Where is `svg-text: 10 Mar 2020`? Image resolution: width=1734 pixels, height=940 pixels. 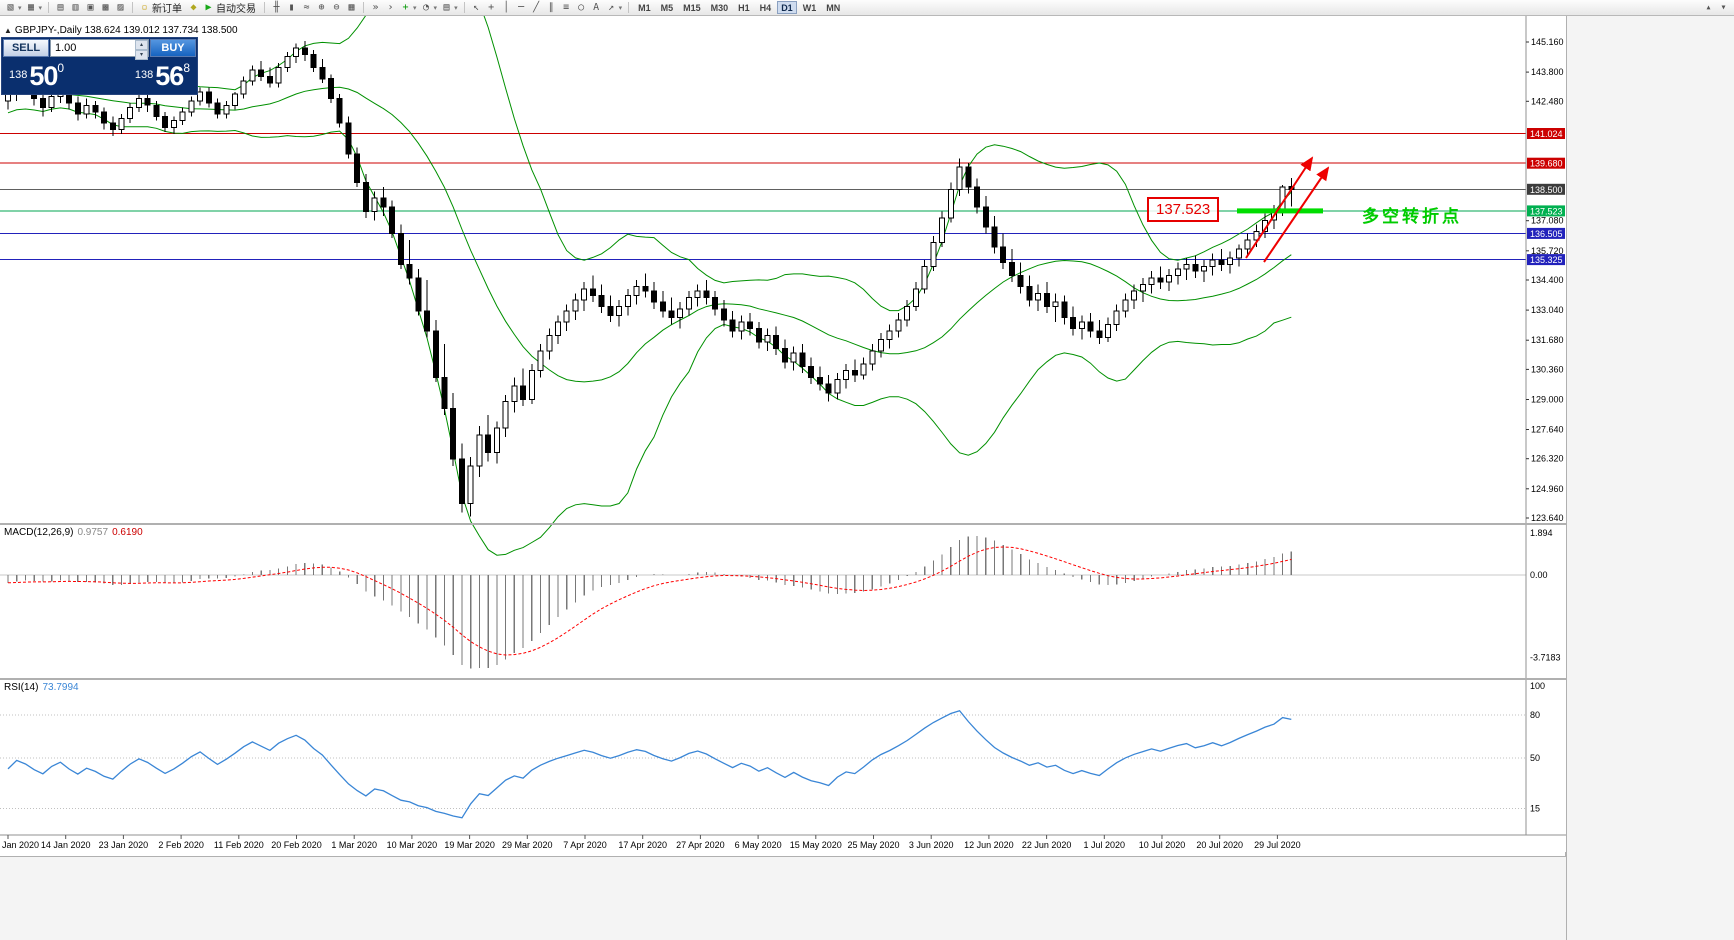 svg-text: 10 Mar 2020 is located at coordinates (412, 845).